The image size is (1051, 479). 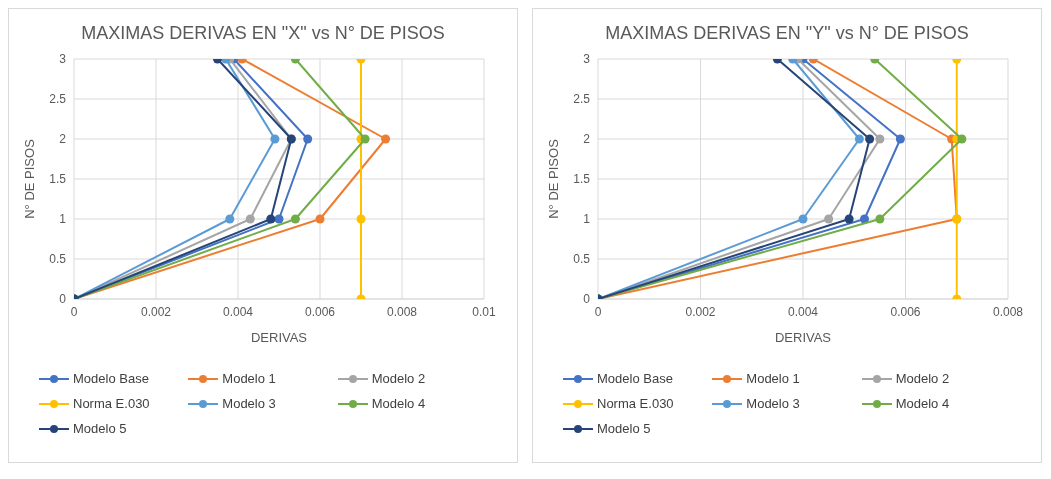 What do you see at coordinates (787, 34) in the screenshot?
I see `chart-title: MAXIMAS DERIVAS EN "Y" vs N° DE PISOS` at bounding box center [787, 34].